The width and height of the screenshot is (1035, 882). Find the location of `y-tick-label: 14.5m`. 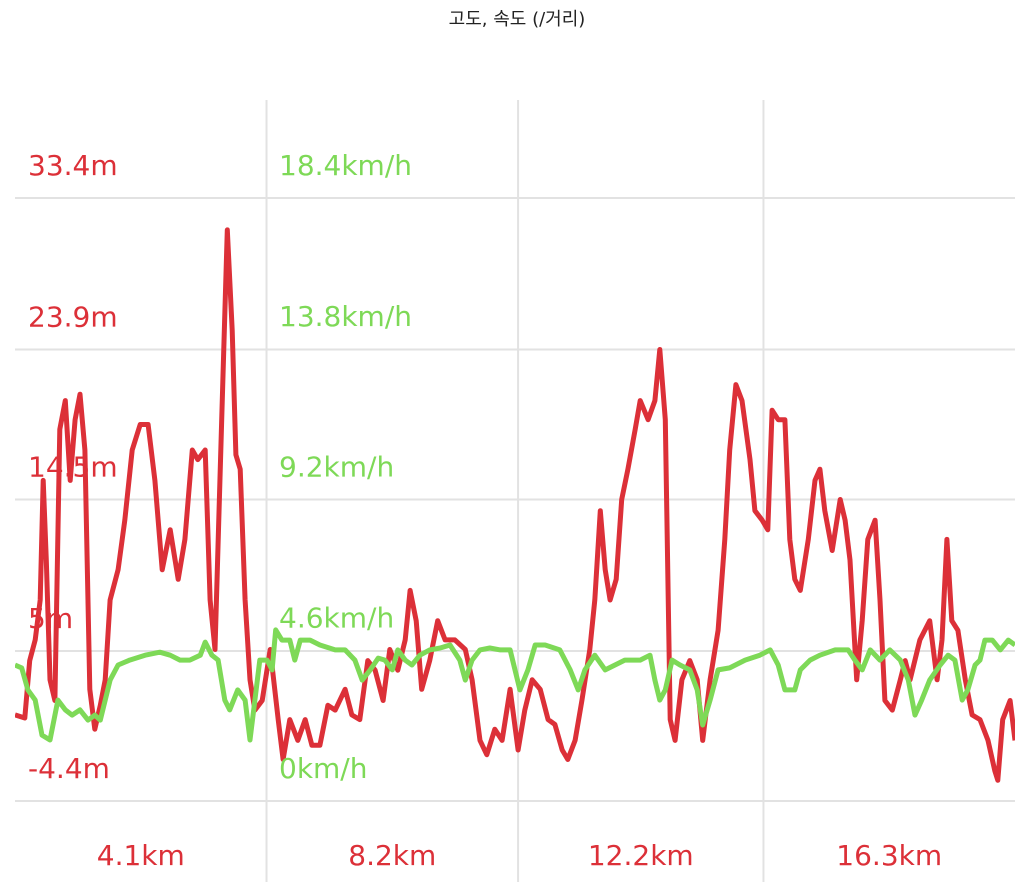

y-tick-label: 14.5m is located at coordinates (73, 467).